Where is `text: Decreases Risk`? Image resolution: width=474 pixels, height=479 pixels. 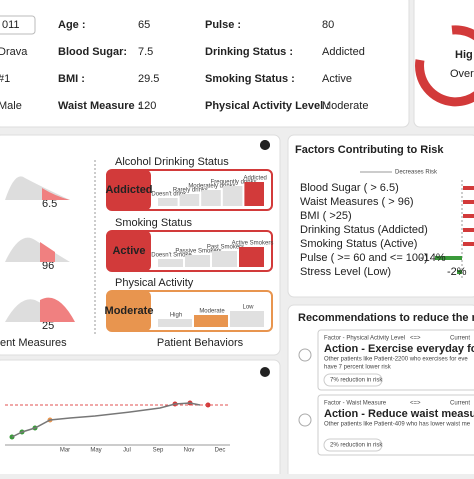 text: Decreases Risk is located at coordinates (416, 173).